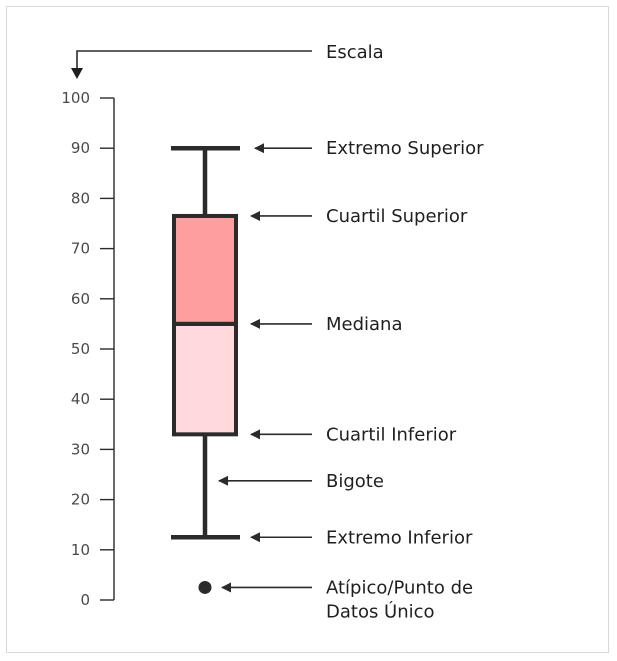 The image size is (617, 661). I want to click on lower-quartile-label: Cuartil Inferior, so click(391, 434).